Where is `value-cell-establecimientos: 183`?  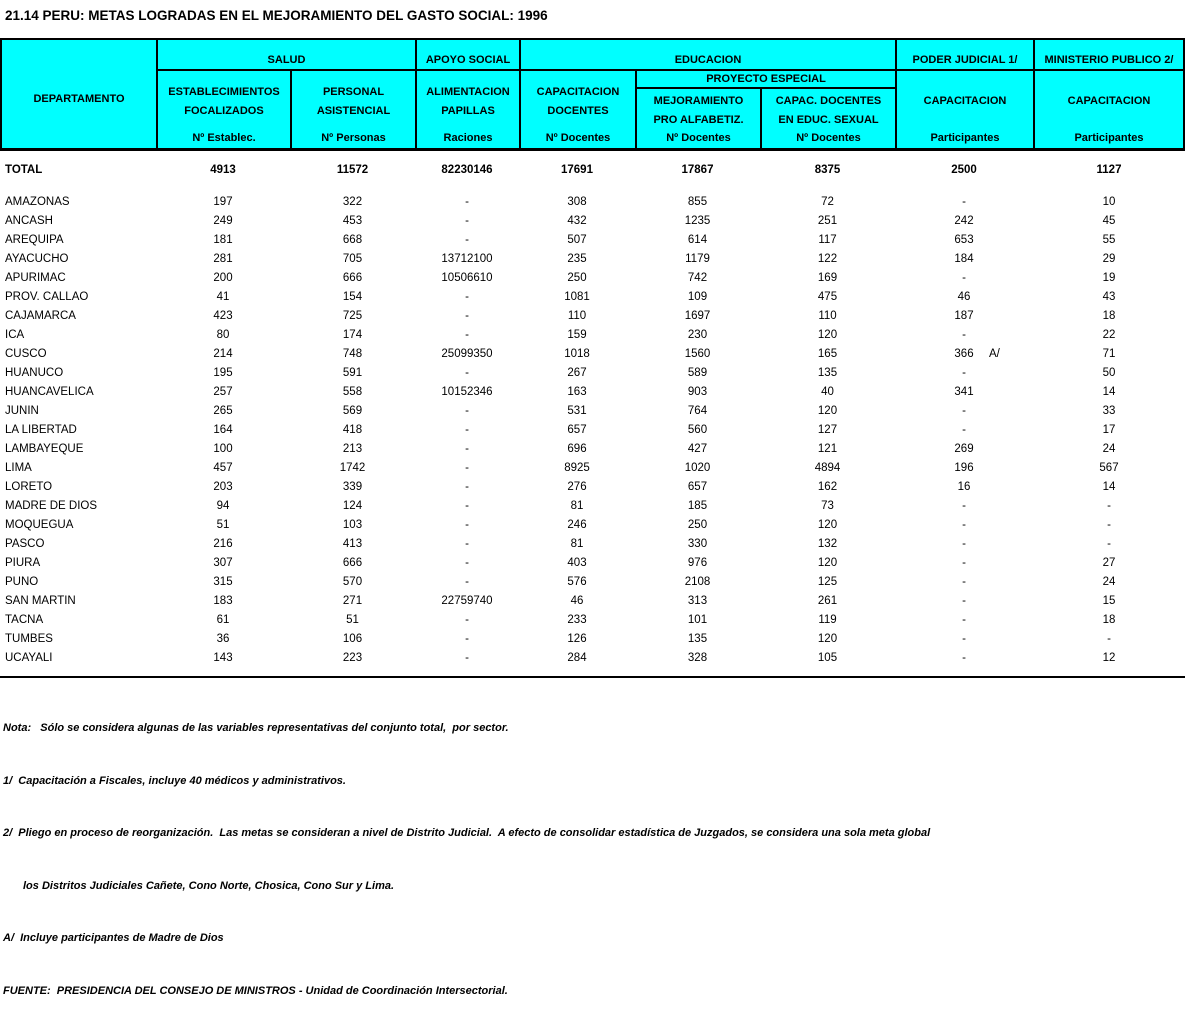 value-cell-establecimientos: 183 is located at coordinates (223, 600).